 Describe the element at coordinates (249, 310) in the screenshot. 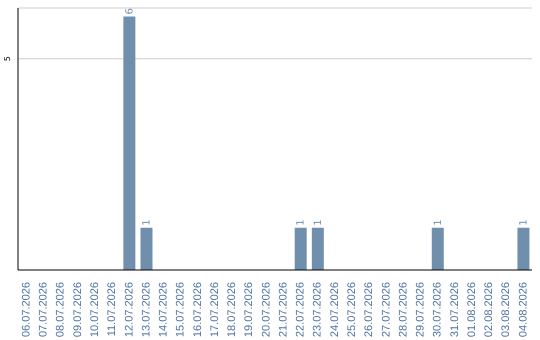

I see `x-tick-label: 19.07.2026` at that location.